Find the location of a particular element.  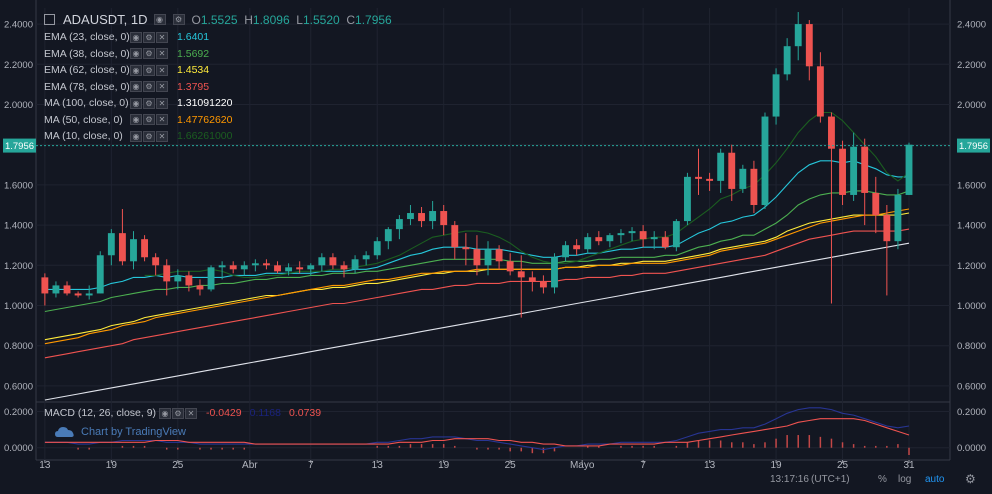

high-value: 1.8096 is located at coordinates (271, 19).